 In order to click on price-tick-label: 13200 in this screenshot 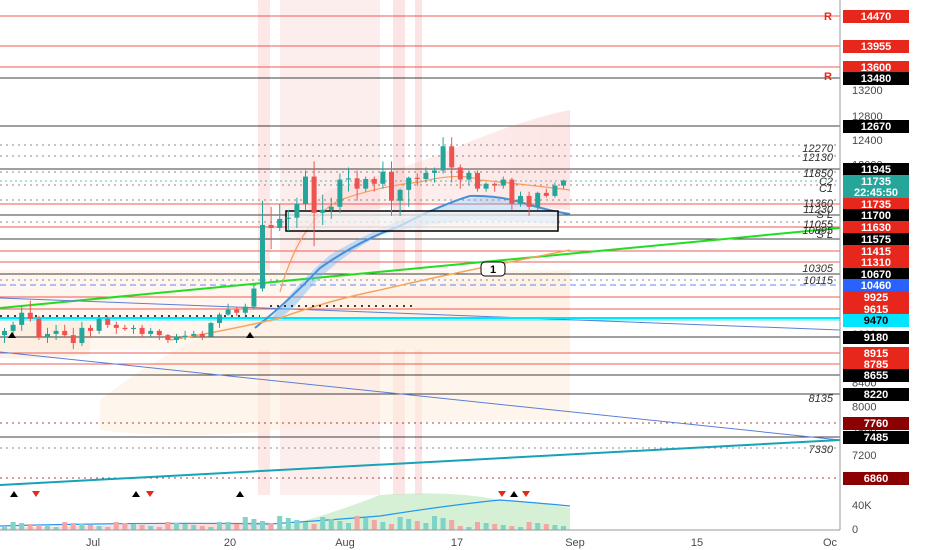, I will do `click(867, 91)`.